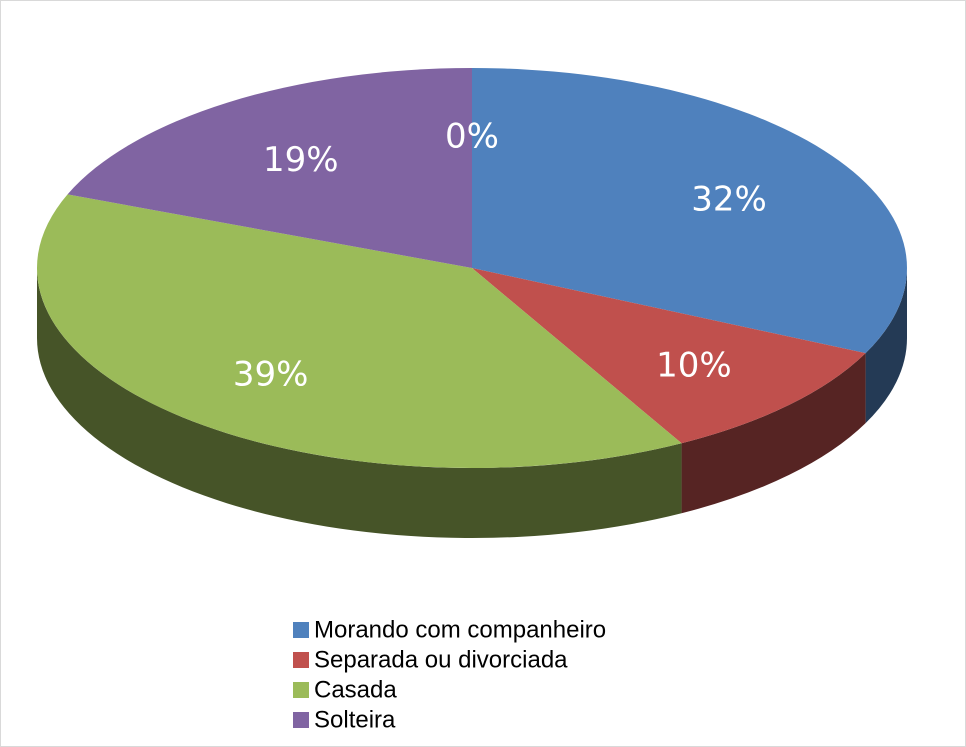 Image resolution: width=966 pixels, height=747 pixels. I want to click on legend-label: Morando com companheiro, so click(460, 629).